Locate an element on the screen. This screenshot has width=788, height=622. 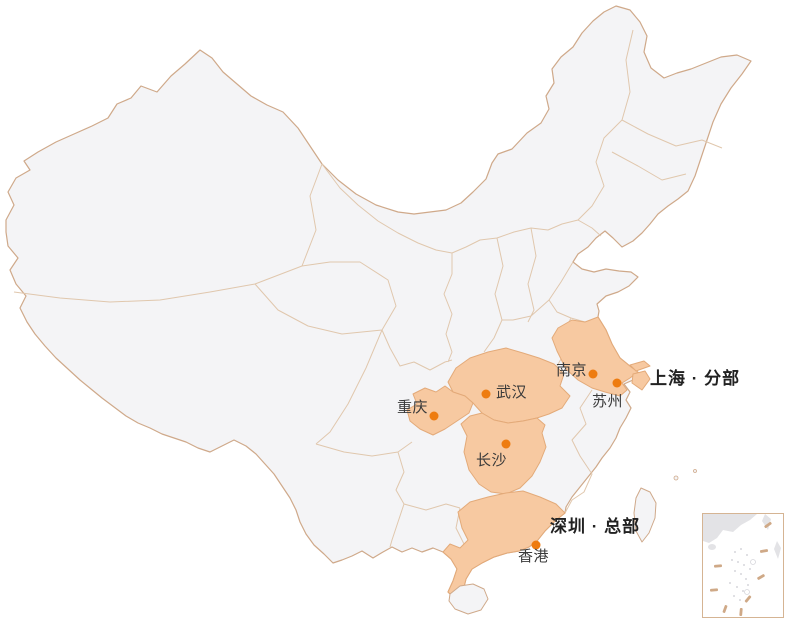
city-label-chongqing: 重庆 is located at coordinates (413, 407).